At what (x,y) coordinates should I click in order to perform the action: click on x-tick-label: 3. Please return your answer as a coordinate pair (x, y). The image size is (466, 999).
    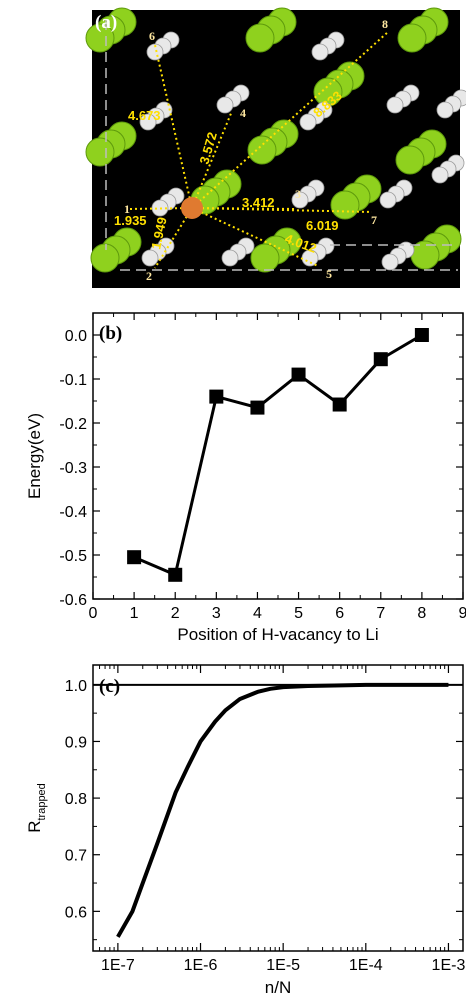
    Looking at the image, I should click on (216, 613).